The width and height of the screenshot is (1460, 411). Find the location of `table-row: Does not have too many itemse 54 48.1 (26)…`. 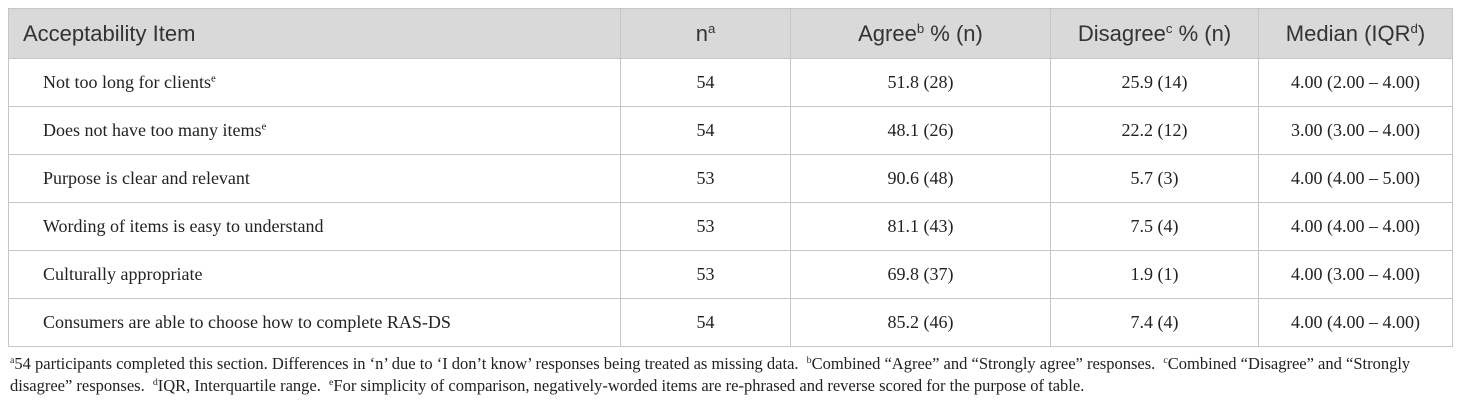

table-row: Does not have too many itemse 54 48.1 (26)… is located at coordinates (730, 130).